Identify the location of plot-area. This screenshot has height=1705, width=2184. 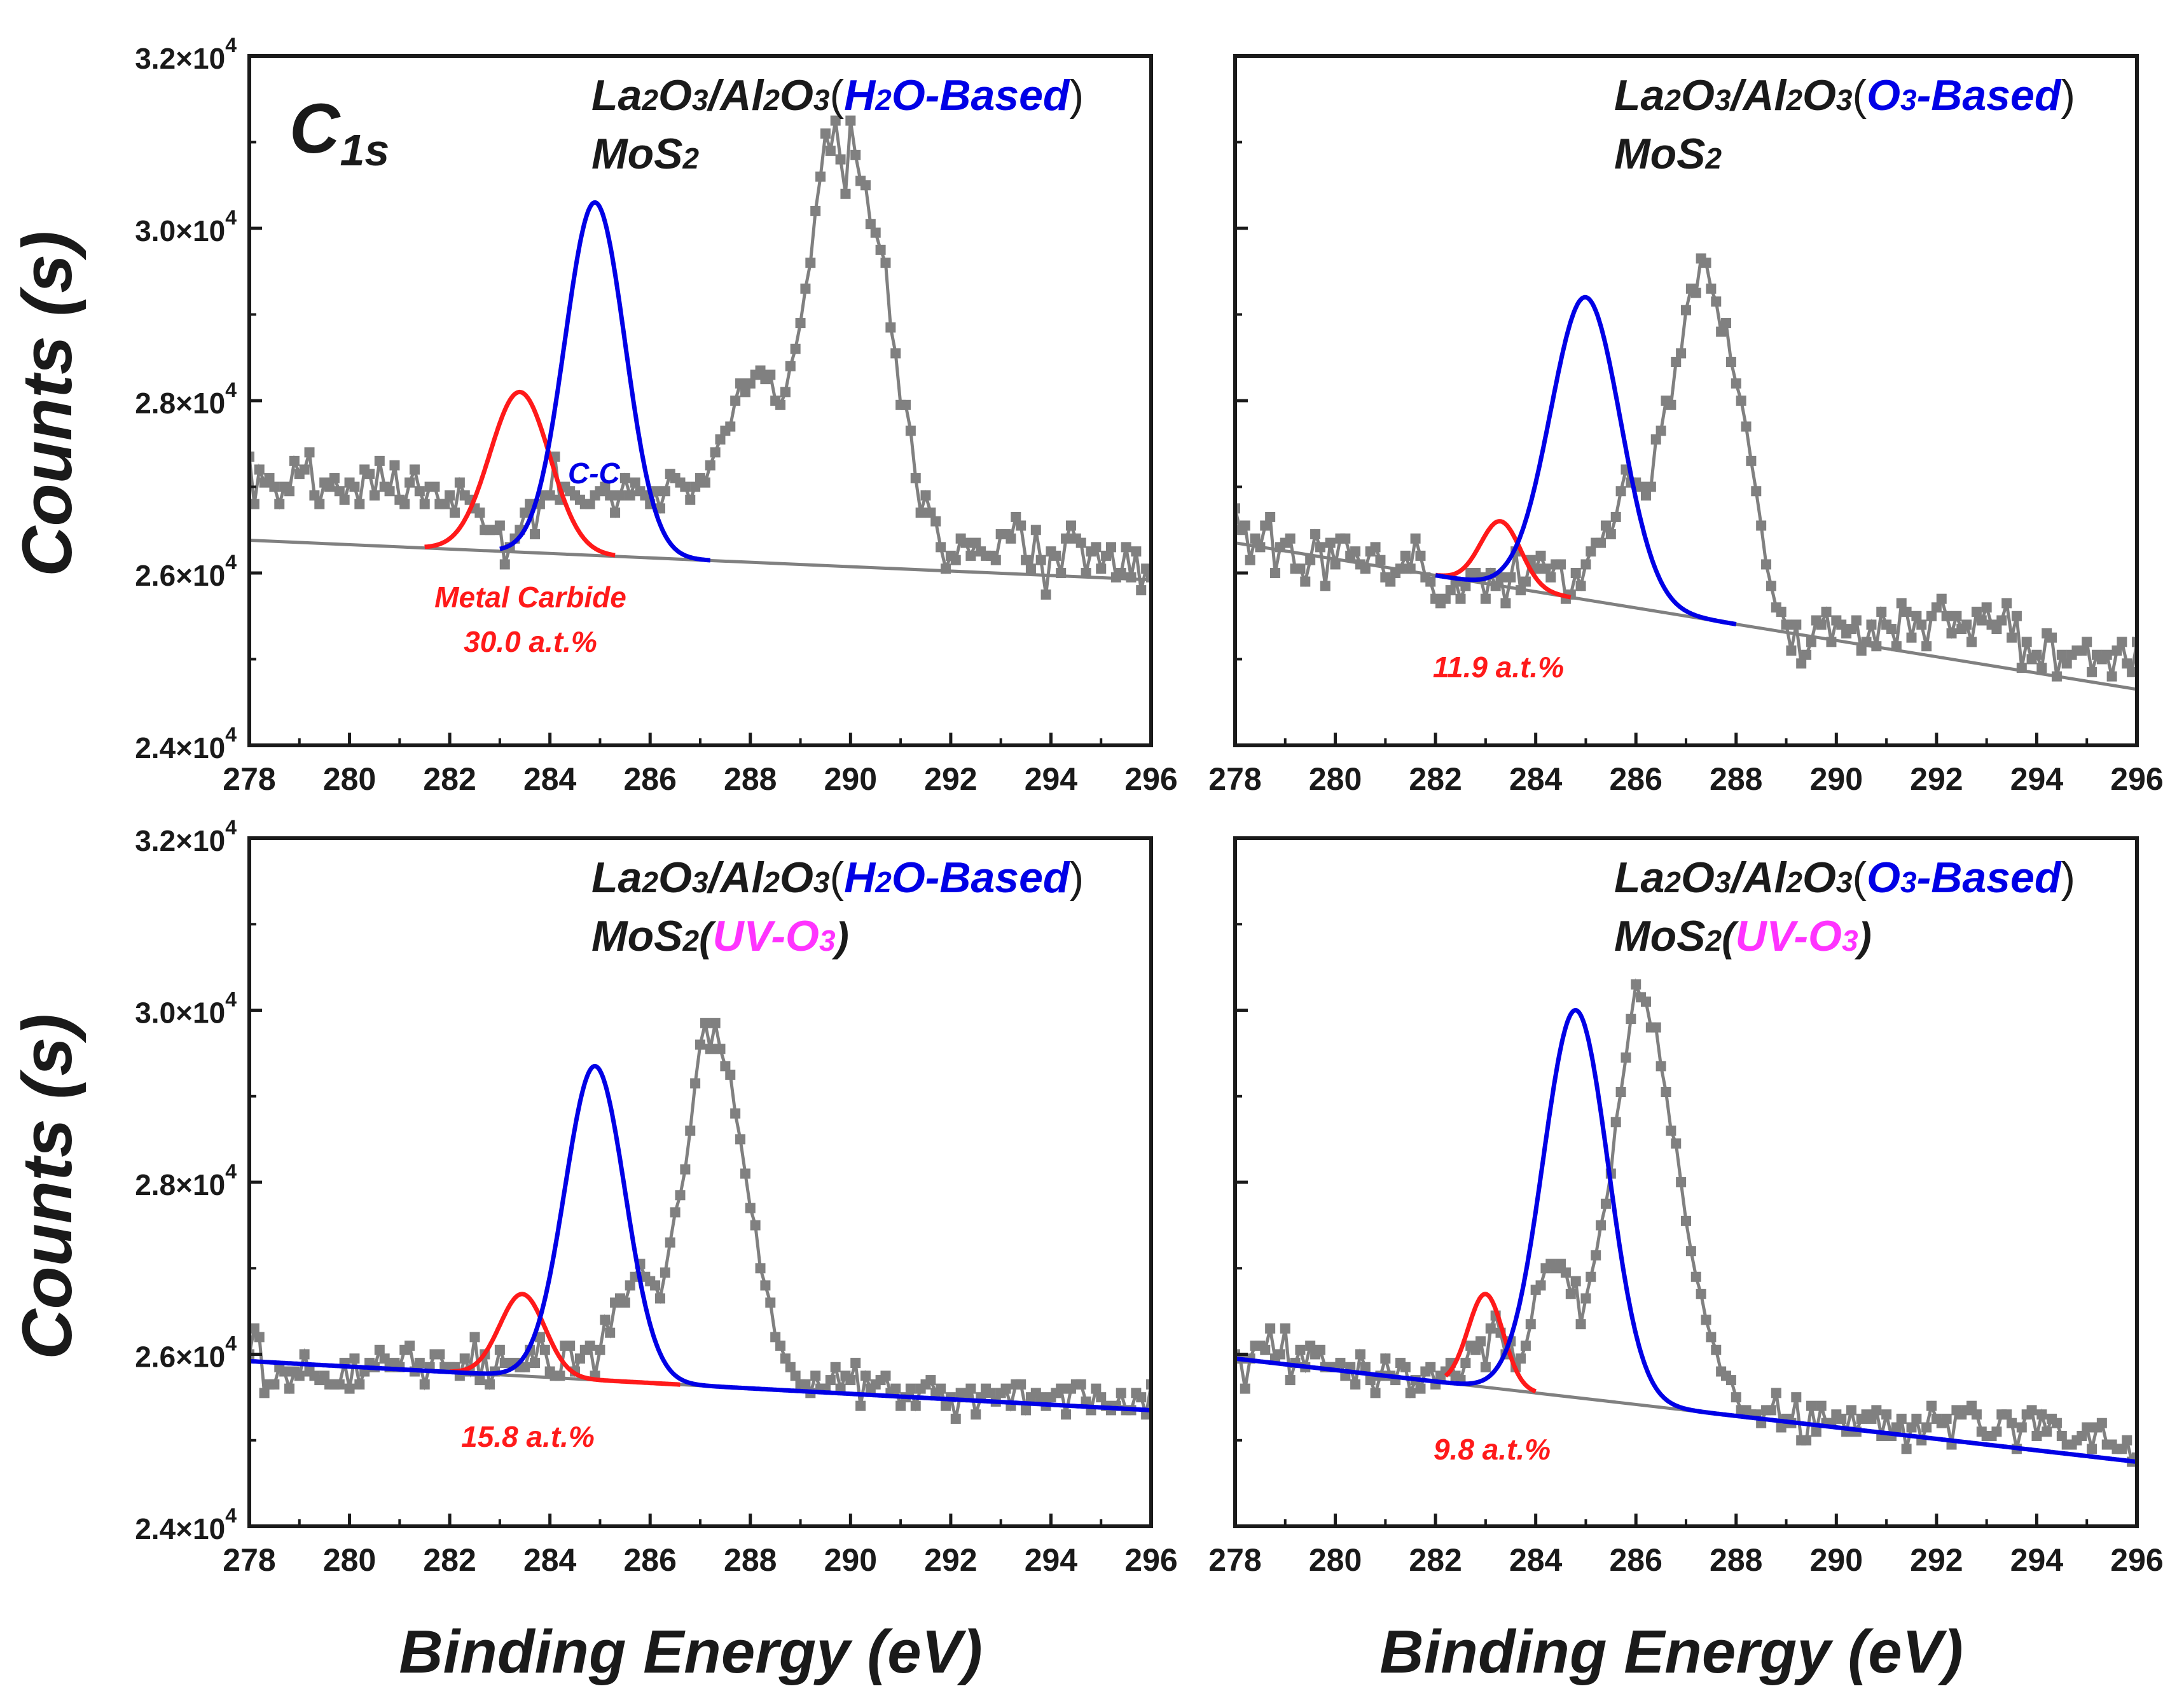
(1686, 1227).